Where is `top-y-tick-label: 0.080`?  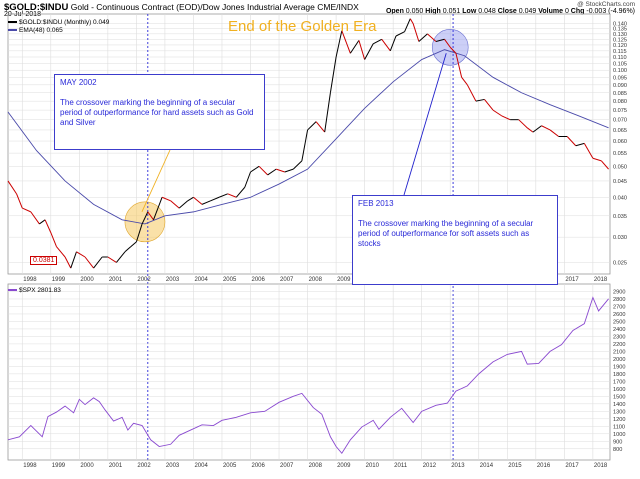
top-y-tick-label: 0.080 is located at coordinates (620, 102).